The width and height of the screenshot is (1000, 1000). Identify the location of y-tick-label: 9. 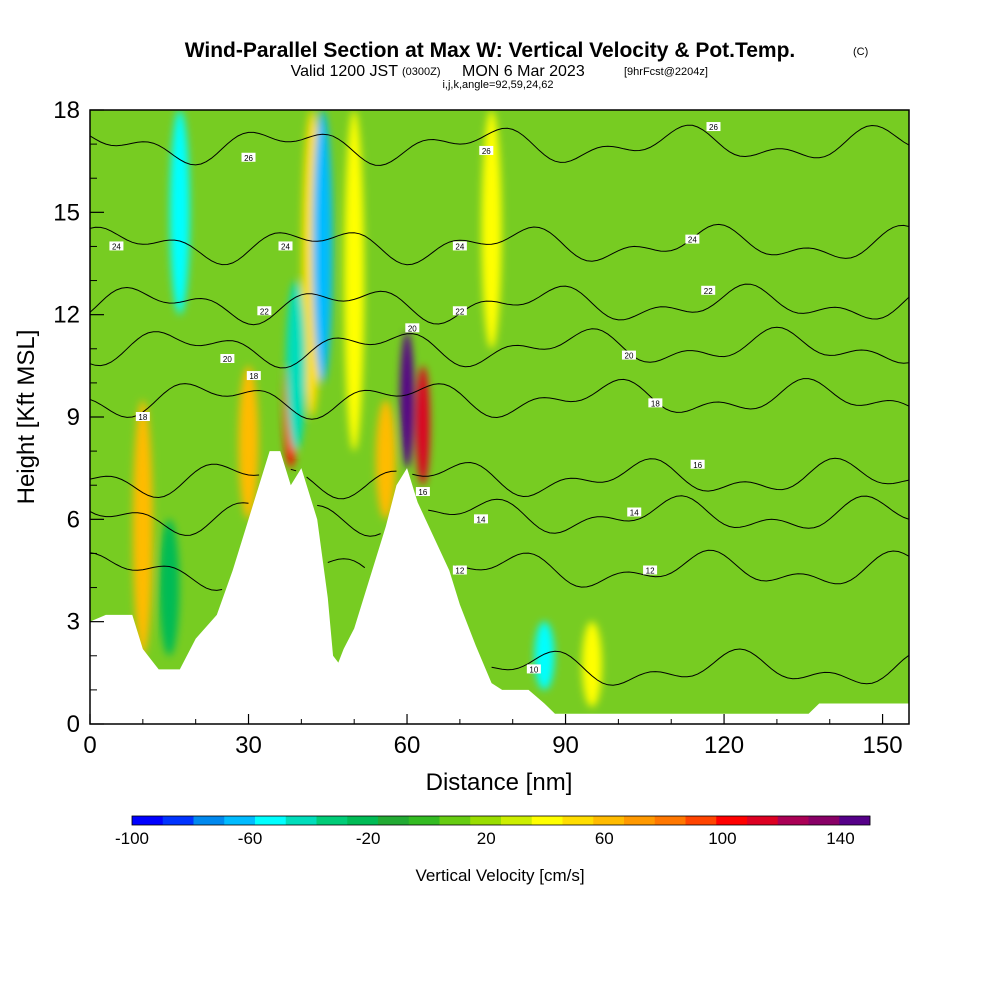
(73, 417).